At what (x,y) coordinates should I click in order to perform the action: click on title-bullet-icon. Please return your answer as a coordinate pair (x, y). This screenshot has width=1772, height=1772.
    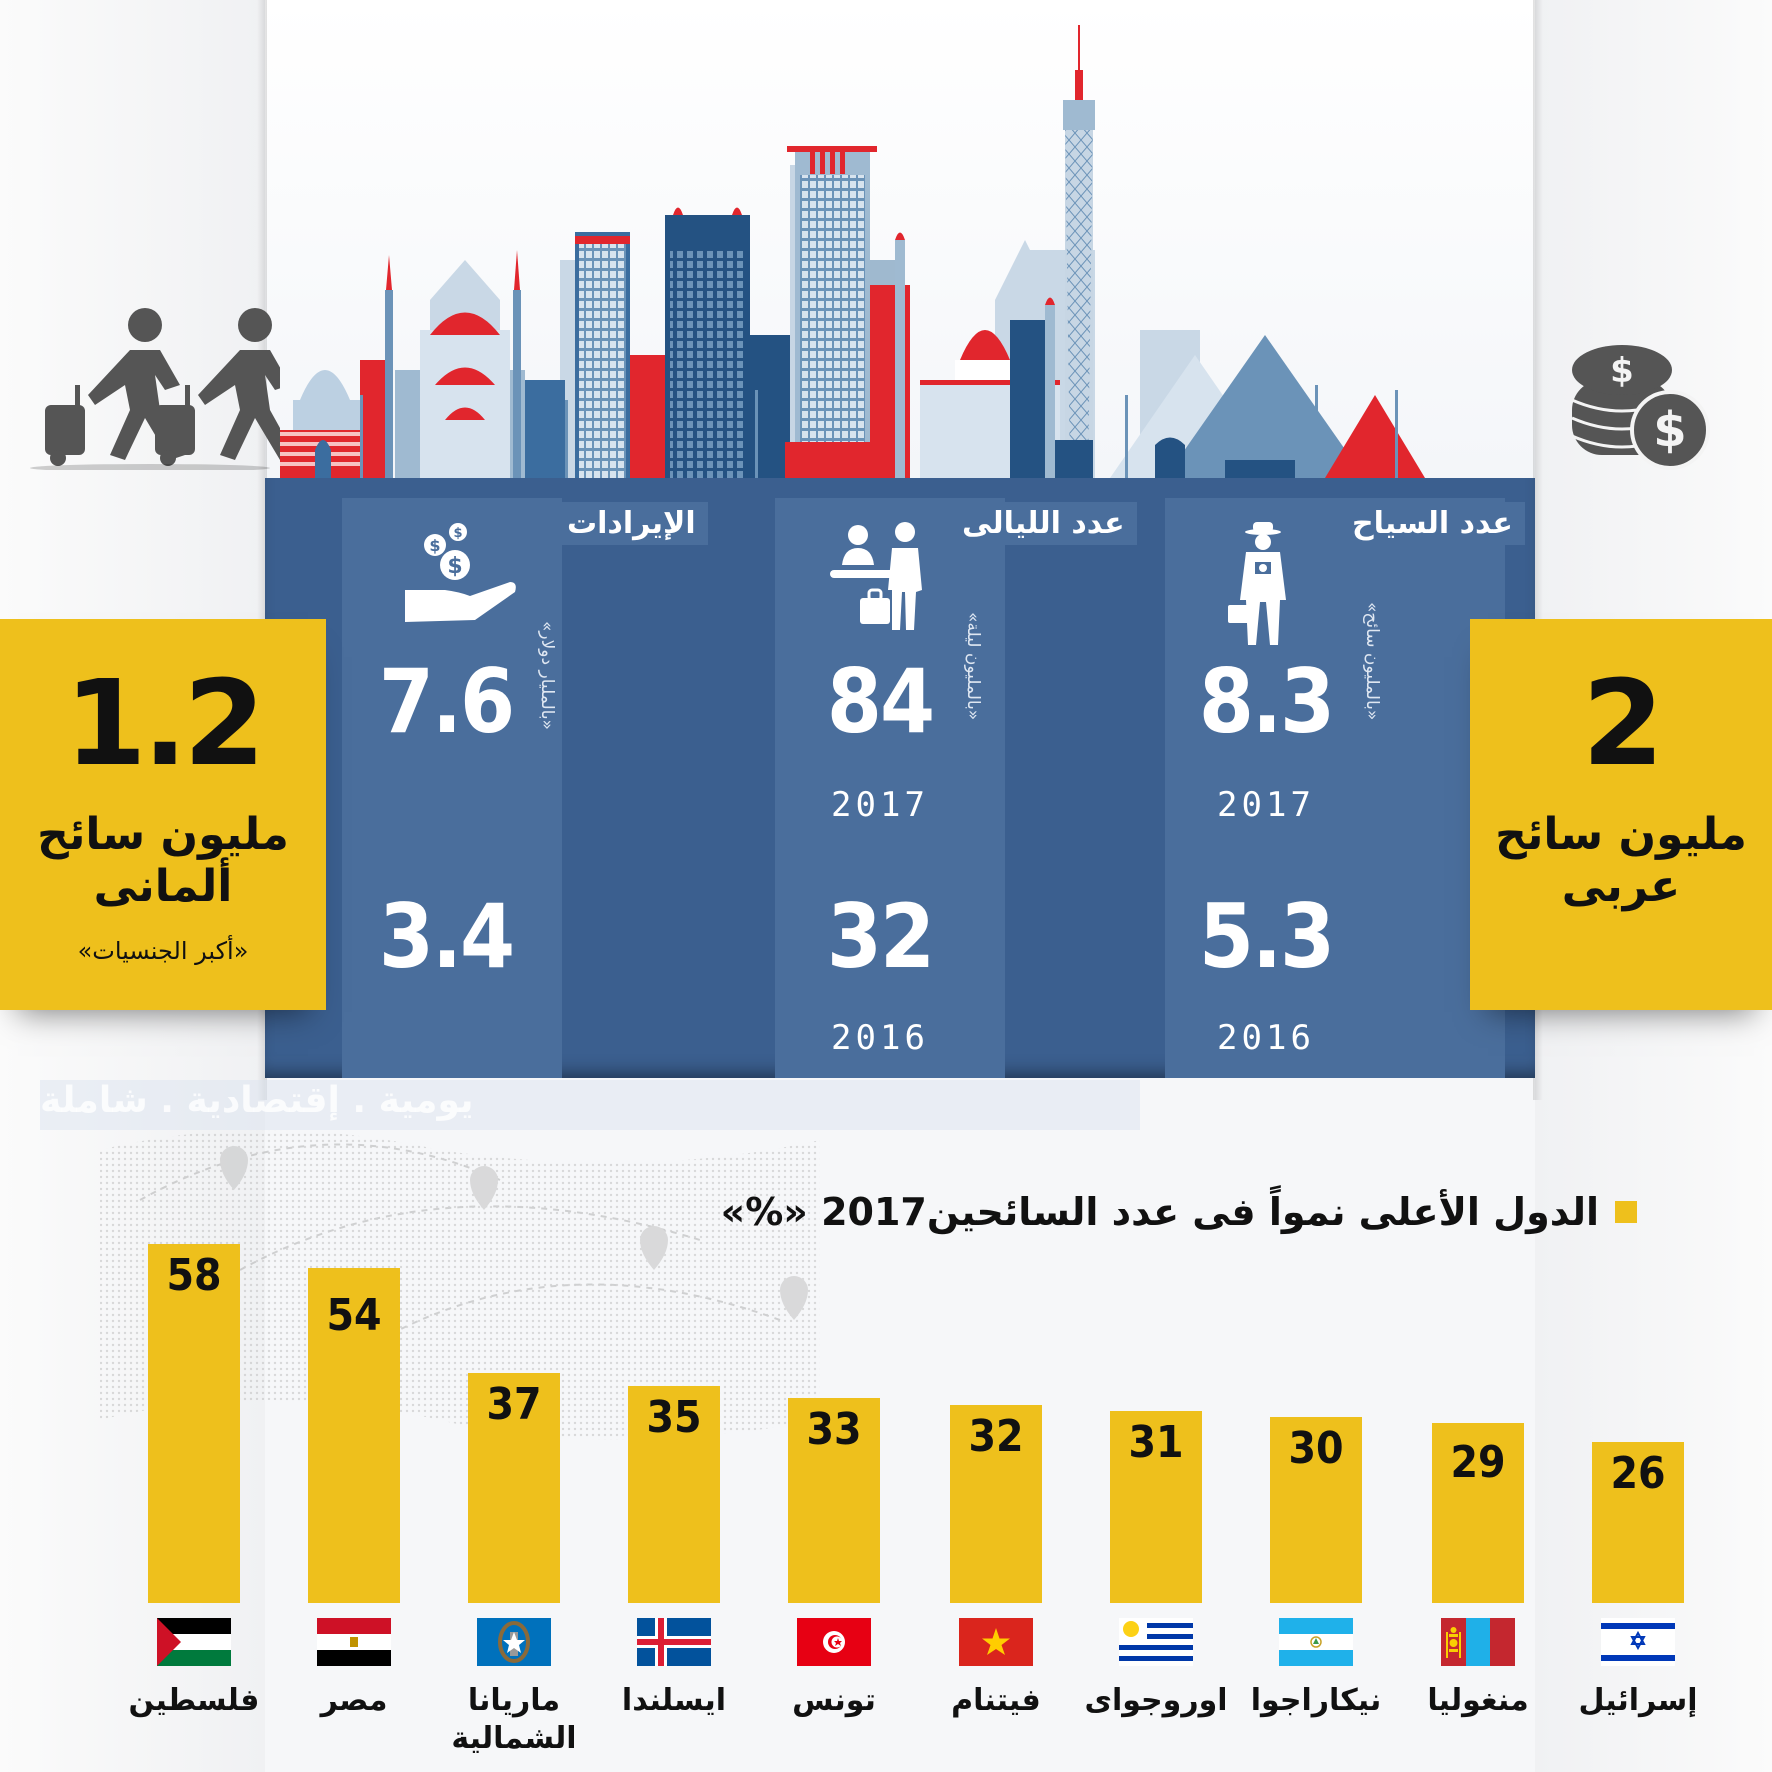
    Looking at the image, I should click on (1626, 1212).